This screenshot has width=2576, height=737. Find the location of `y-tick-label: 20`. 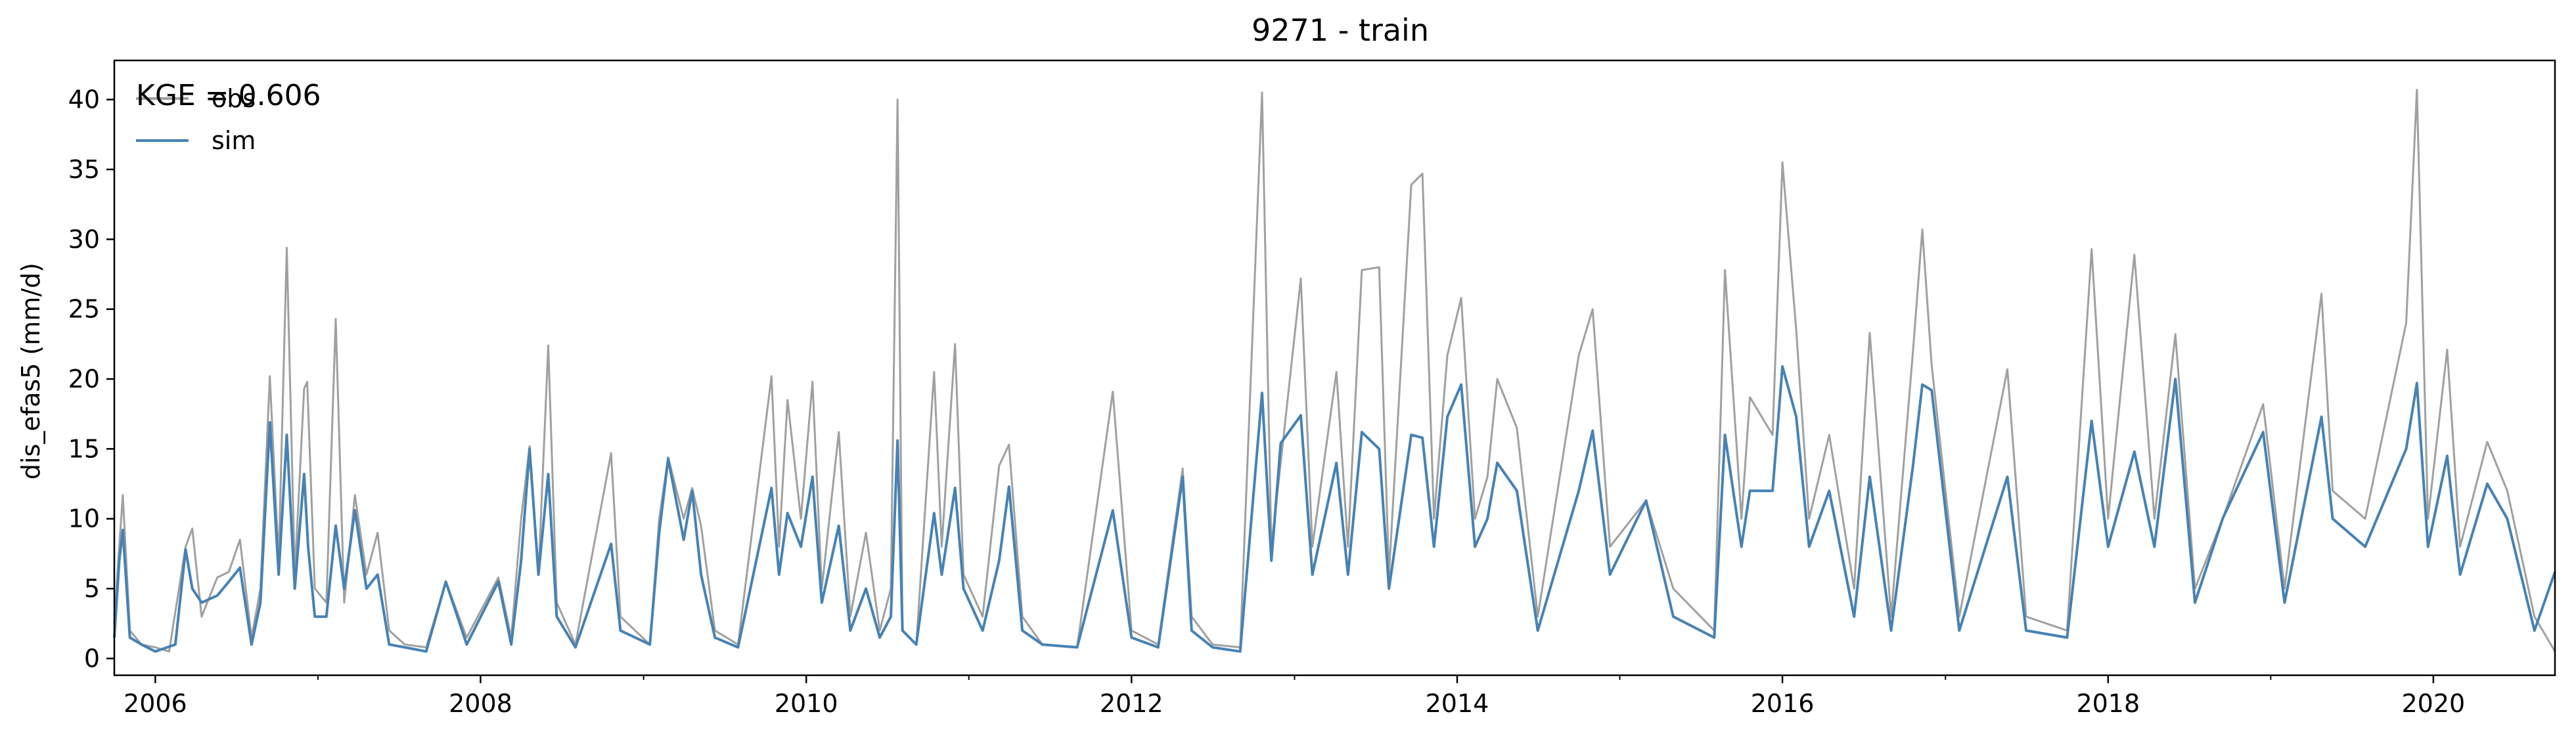

y-tick-label: 20 is located at coordinates (84, 379).